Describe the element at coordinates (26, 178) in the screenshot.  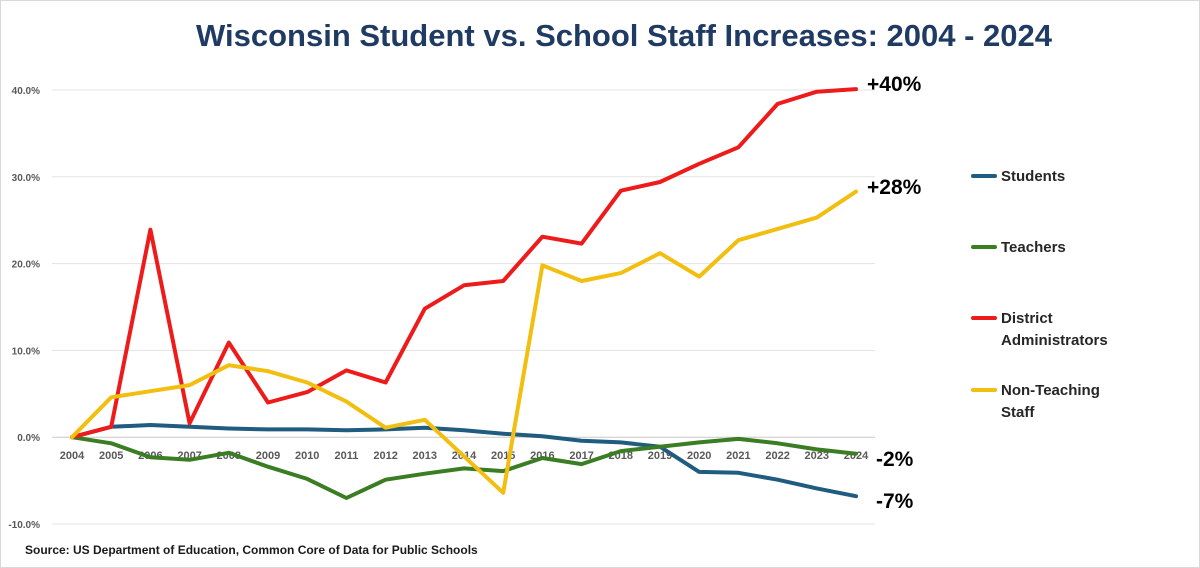
I see `y-tick-label: 30.0%` at that location.